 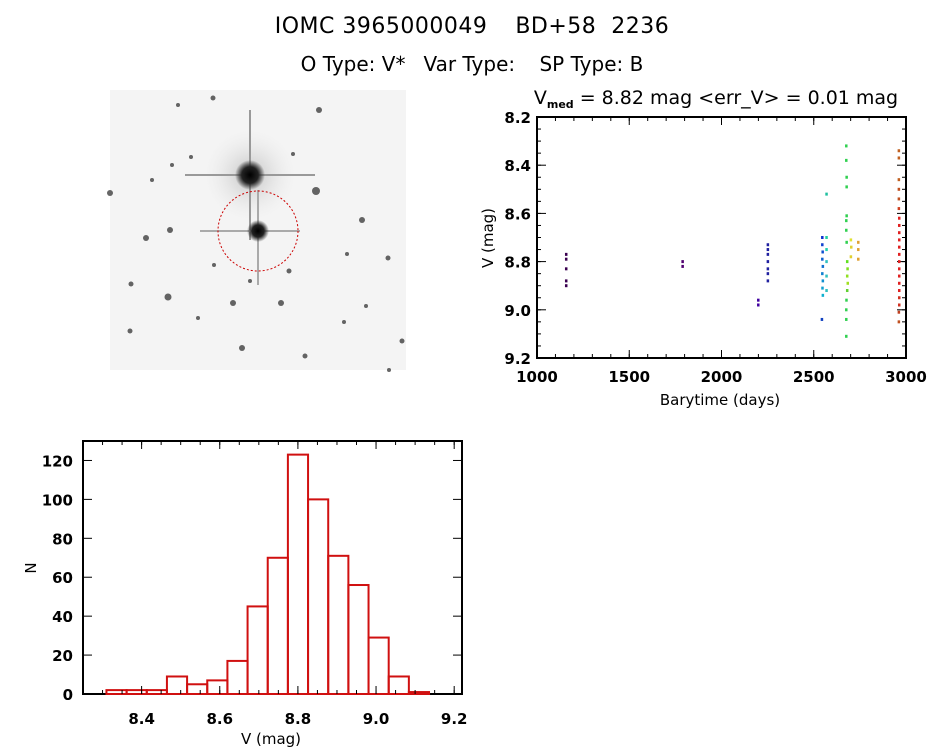 I want to click on lightcurve-ylabel: V (mag), so click(x=488, y=238).